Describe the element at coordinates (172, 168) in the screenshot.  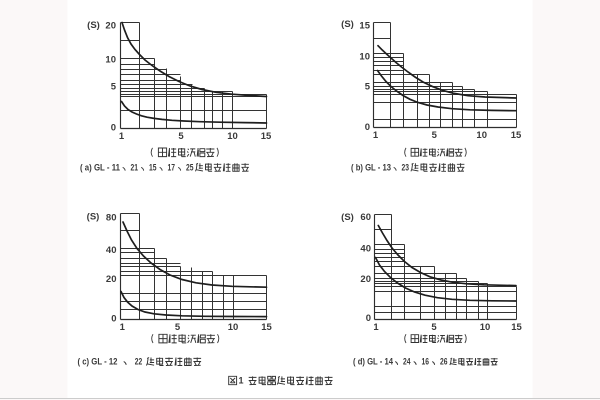
I see `svg-text: 17` at that location.